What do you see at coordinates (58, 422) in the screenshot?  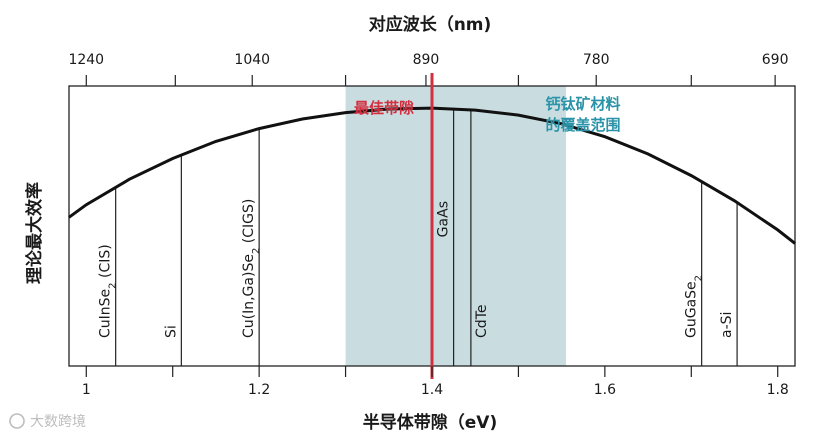 I see `watermark-text: 大数跨境` at bounding box center [58, 422].